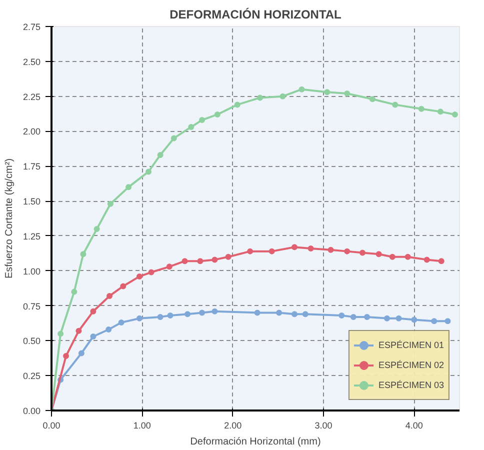  What do you see at coordinates (31, 97) in the screenshot?
I see `y-tick-label: 2.25` at bounding box center [31, 97].